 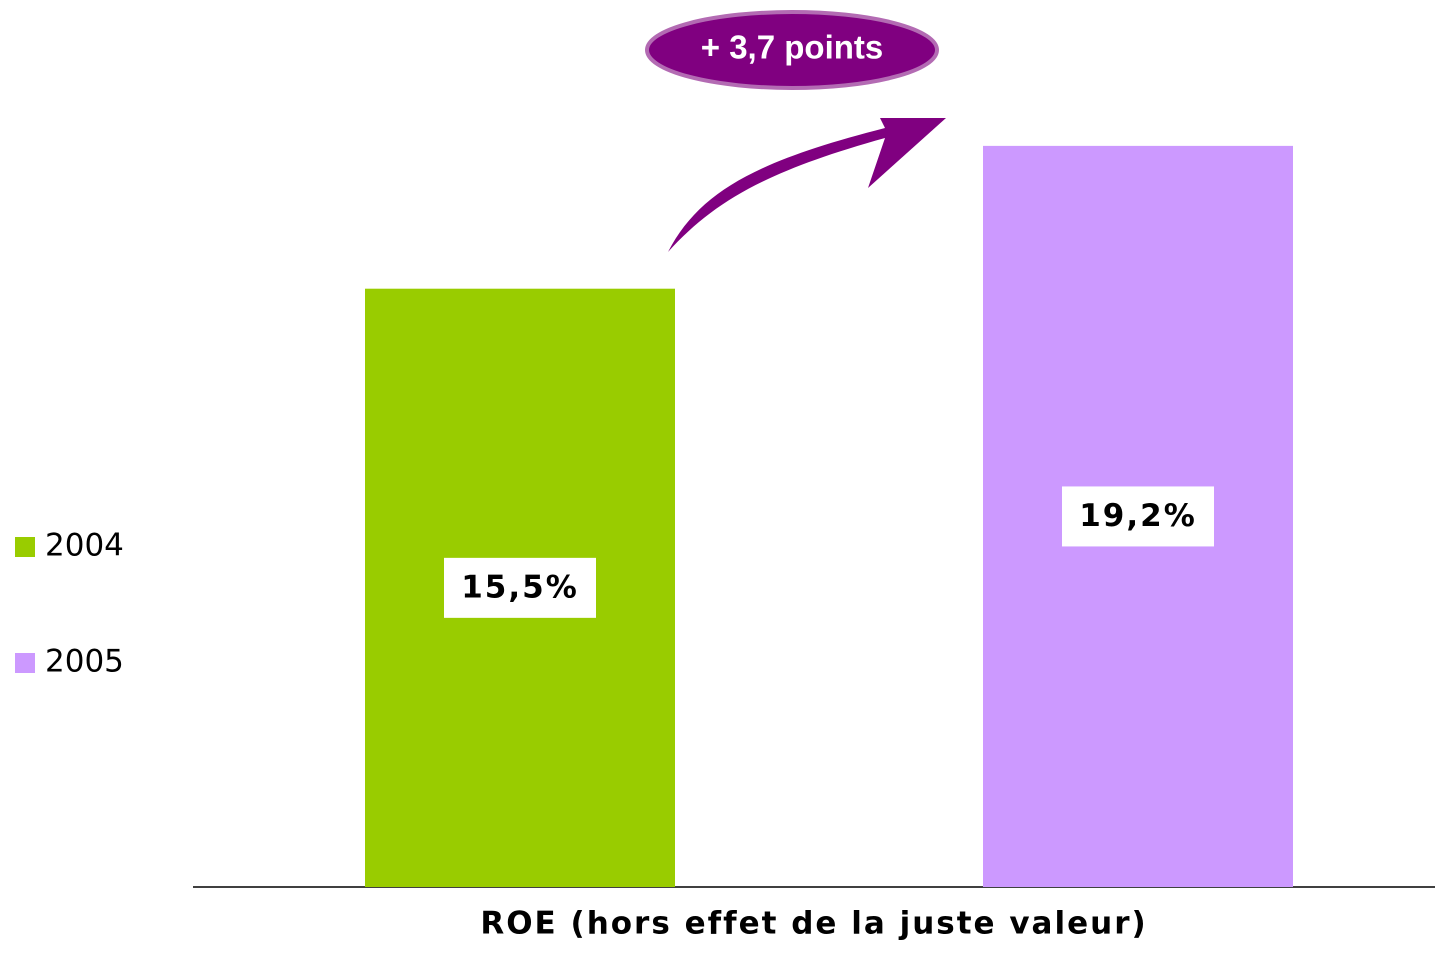 I want to click on arrow, so click(x=807, y=185).